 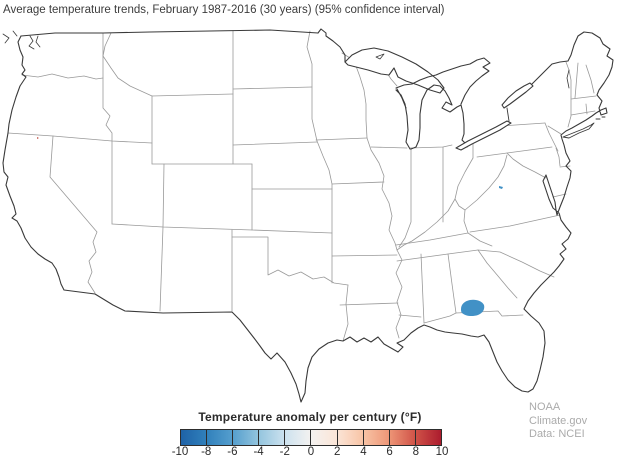 What do you see at coordinates (557, 434) in the screenshot?
I see `attribution-data: Data: NCEI` at bounding box center [557, 434].